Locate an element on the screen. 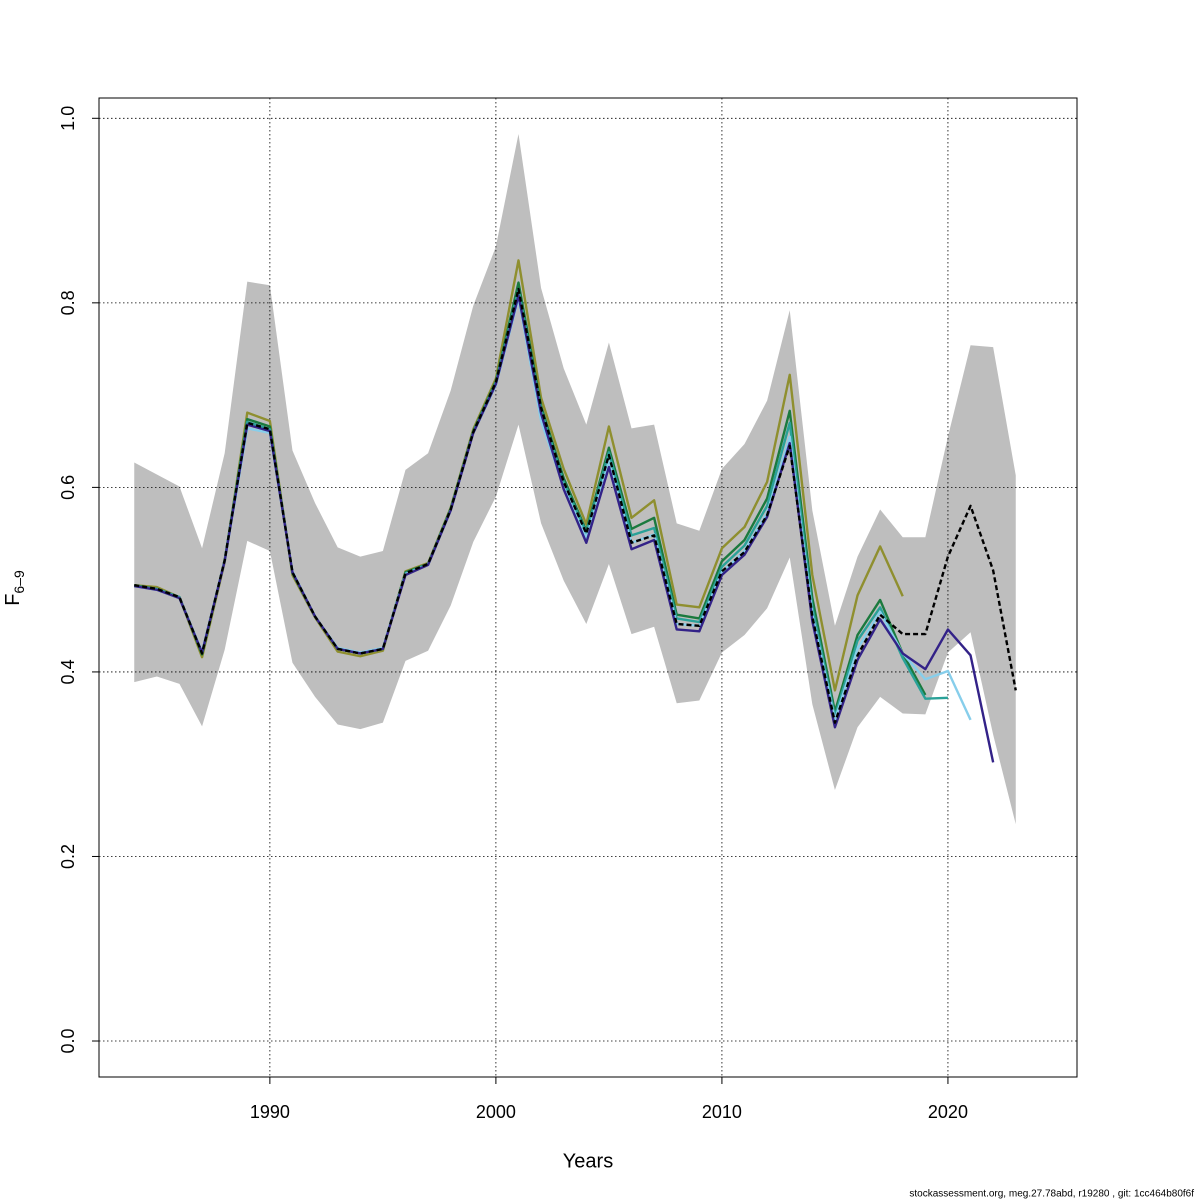 This screenshot has width=1200, height=1200. x-tick-label: 2010 is located at coordinates (722, 1112).